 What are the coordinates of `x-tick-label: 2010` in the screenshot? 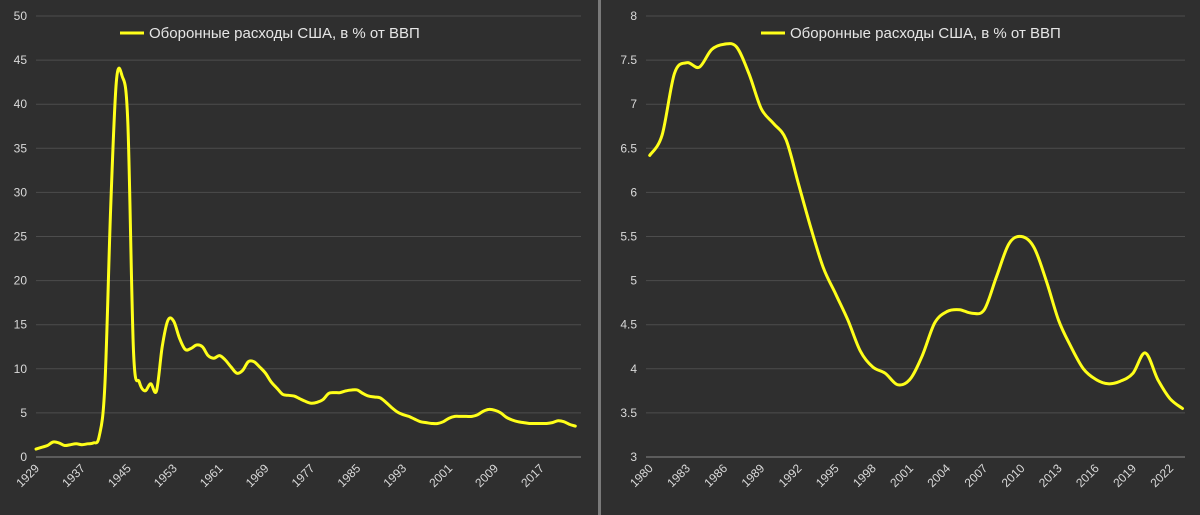 It's located at (1013, 475).